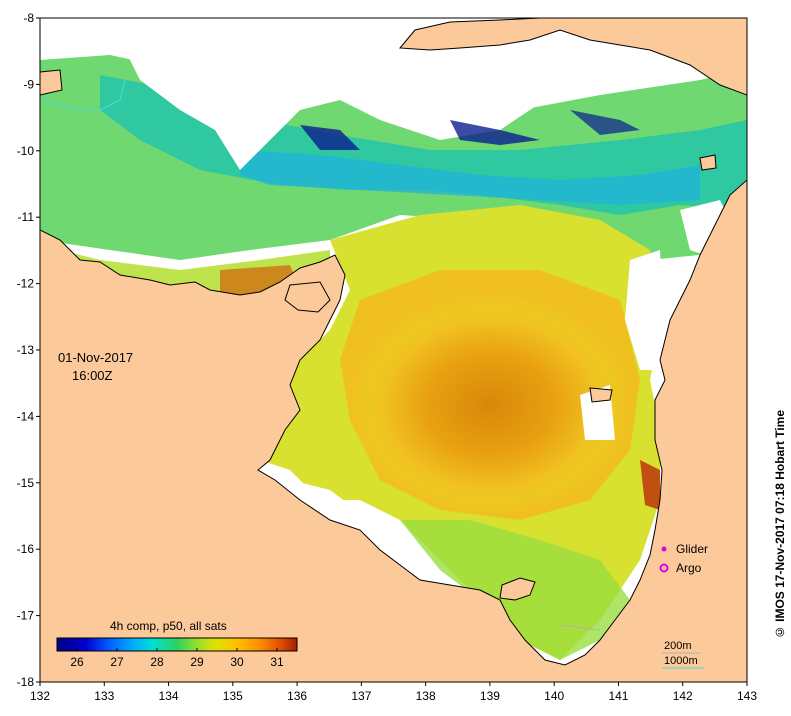 Image resolution: width=791 pixels, height=716 pixels. What do you see at coordinates (104, 696) in the screenshot?
I see `x-tick-label: 133` at bounding box center [104, 696].